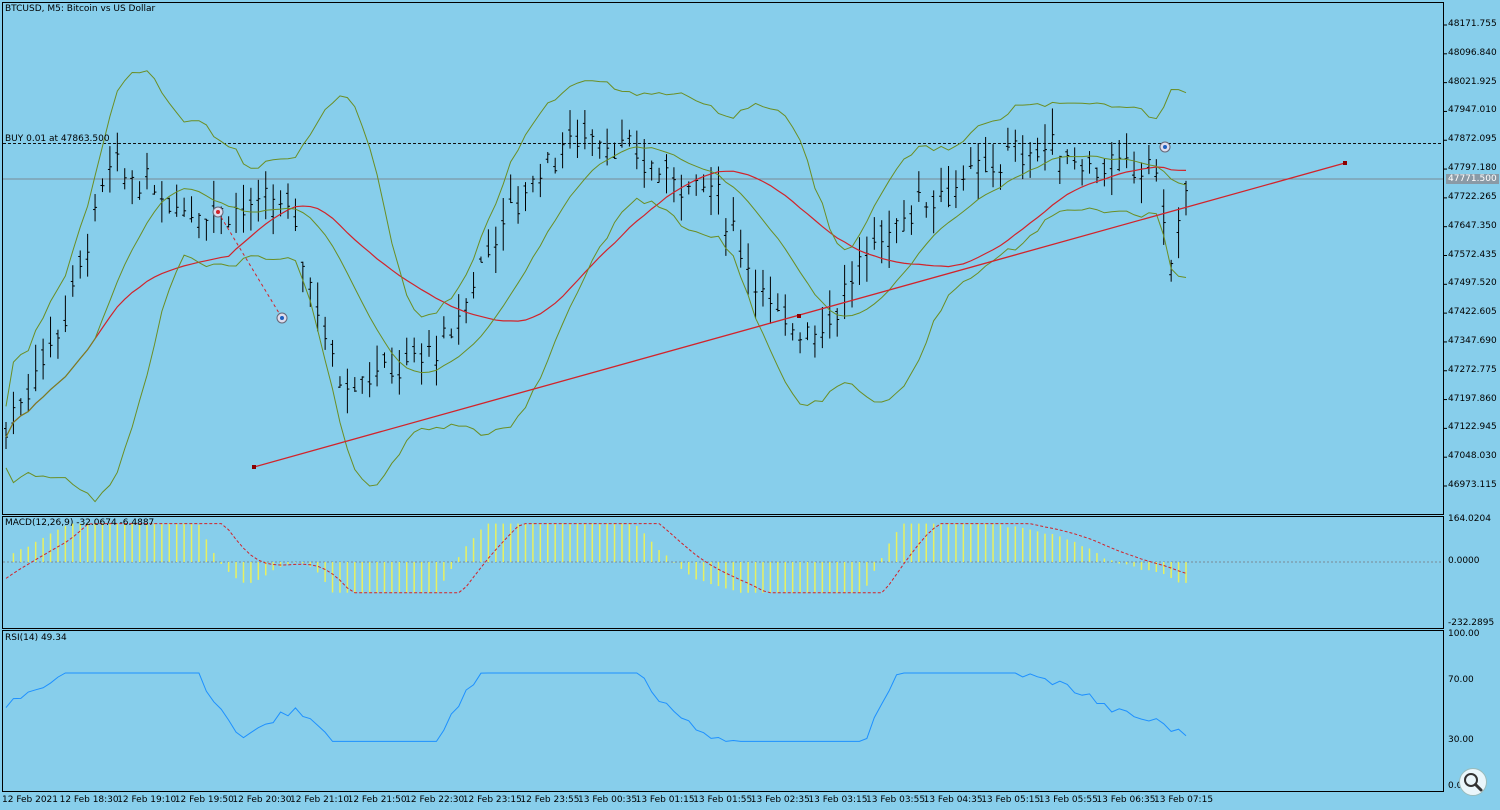  What do you see at coordinates (1472, 110) in the screenshot?
I see `price-tick-label: 47947.010` at bounding box center [1472, 110].